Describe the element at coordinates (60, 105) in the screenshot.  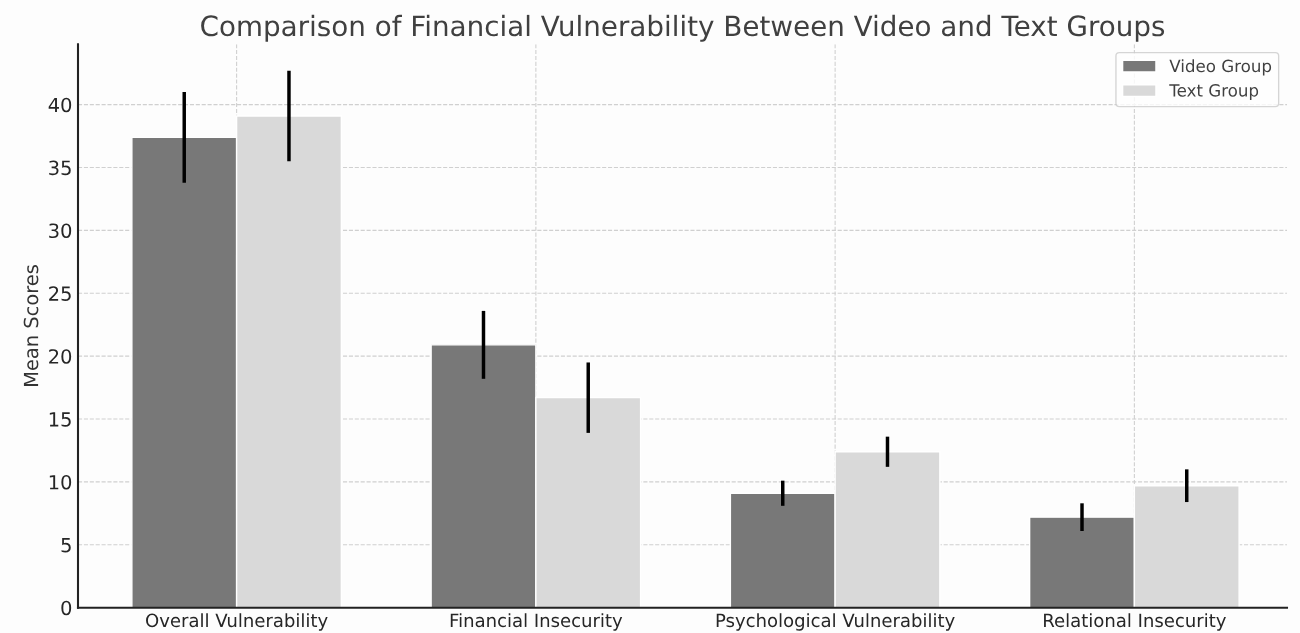
I see `y-tick-label: 40` at that location.